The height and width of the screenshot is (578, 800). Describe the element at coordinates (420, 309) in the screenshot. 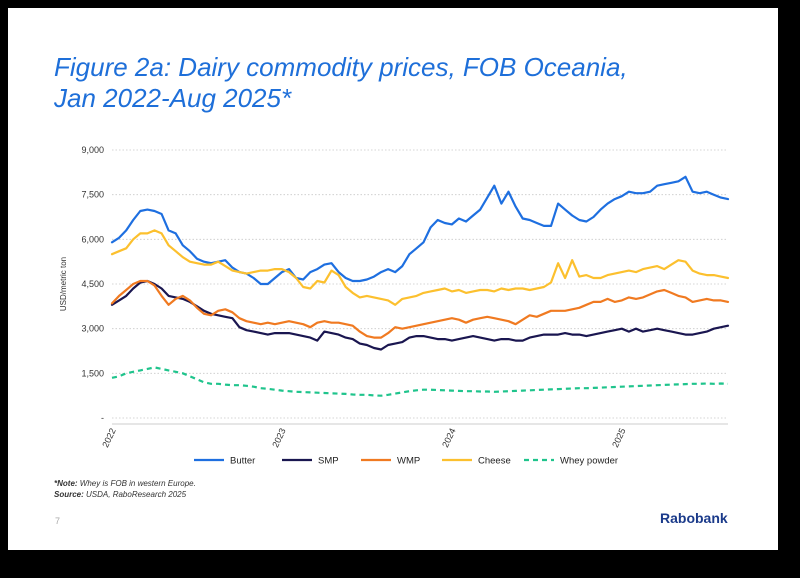

I see `series-line-wmp` at that location.